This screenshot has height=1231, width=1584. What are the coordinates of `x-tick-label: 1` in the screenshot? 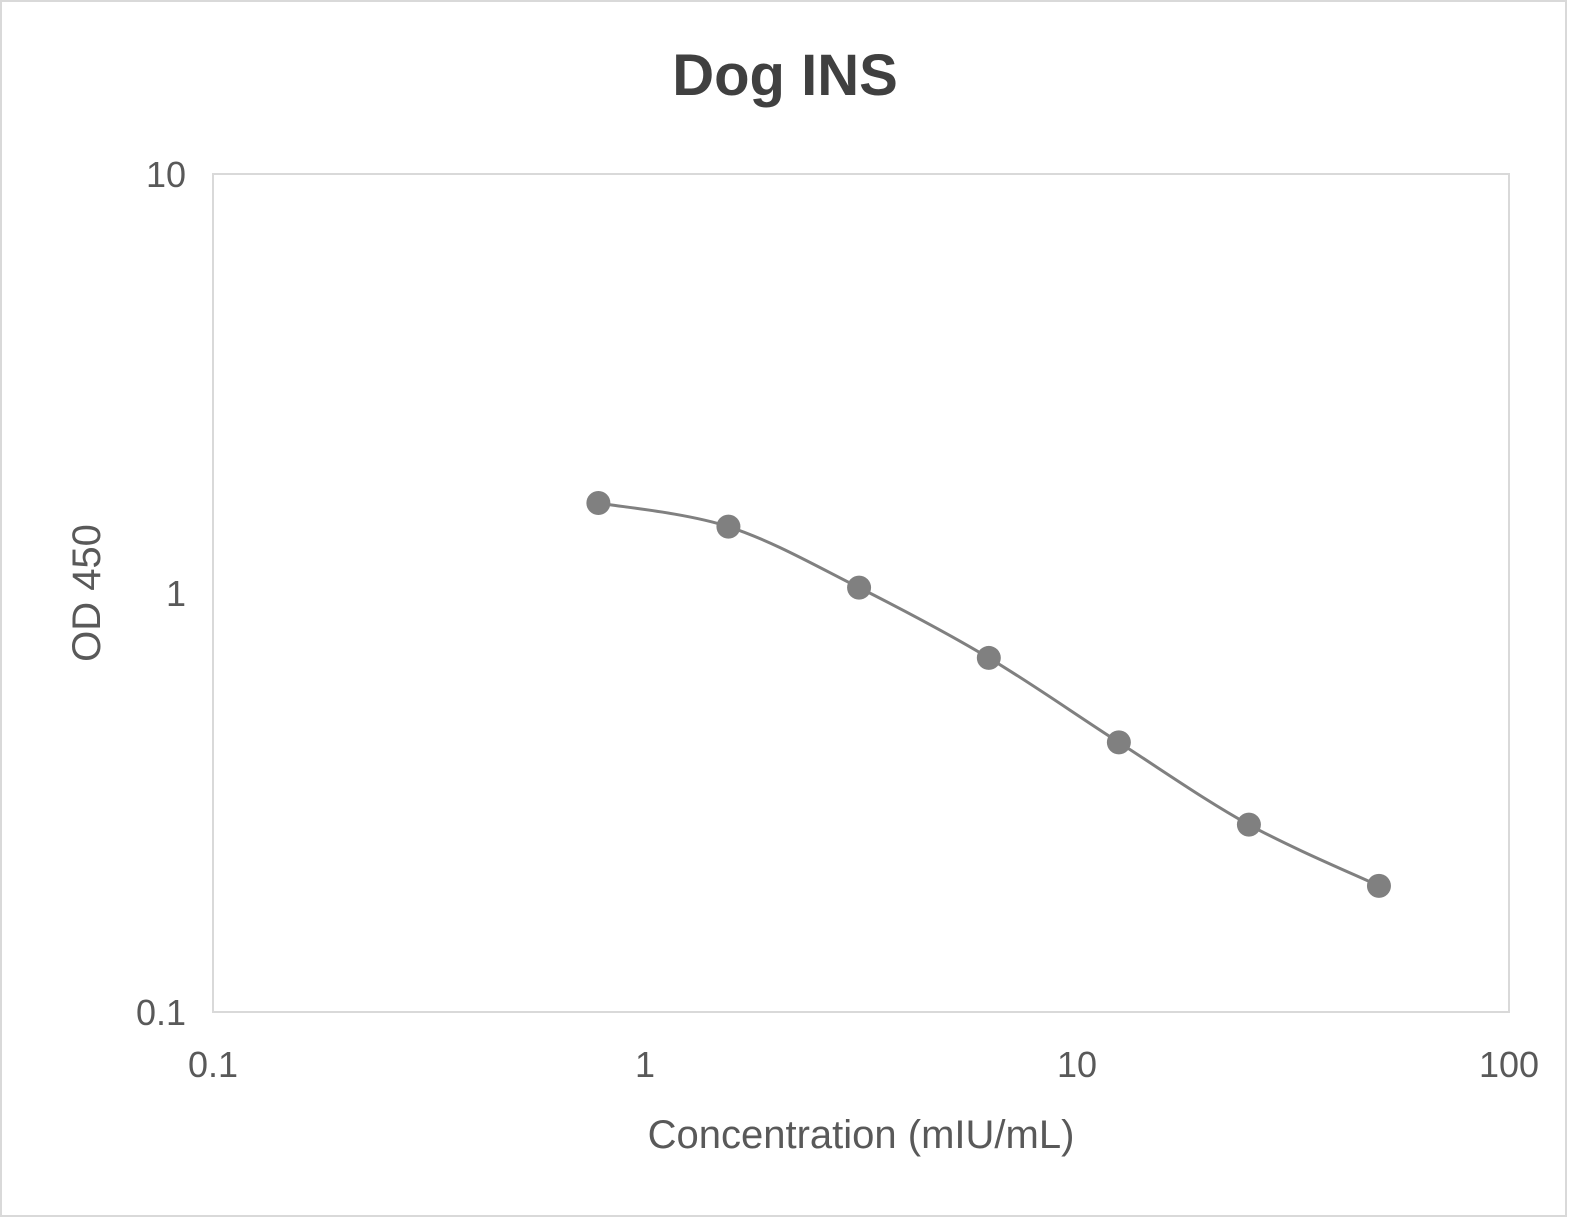 It's located at (645, 1064).